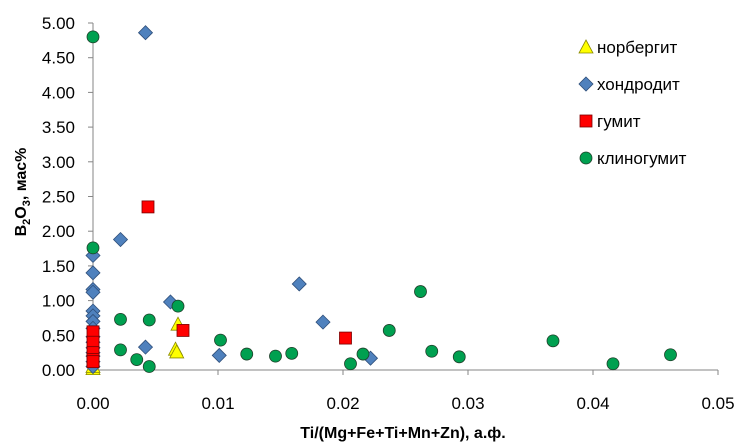 This screenshot has width=752, height=445. I want to click on x-axis-title: Ti/(Mg+Fe+Ti+Mn+Zn), а.ф., so click(402, 433).